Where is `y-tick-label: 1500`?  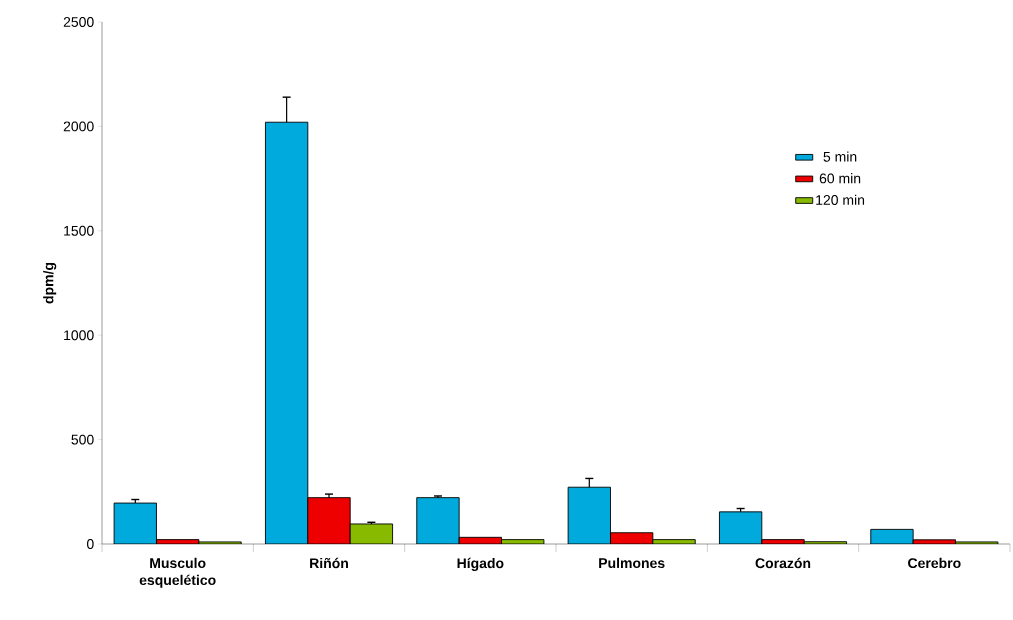 y-tick-label: 1500 is located at coordinates (79, 230).